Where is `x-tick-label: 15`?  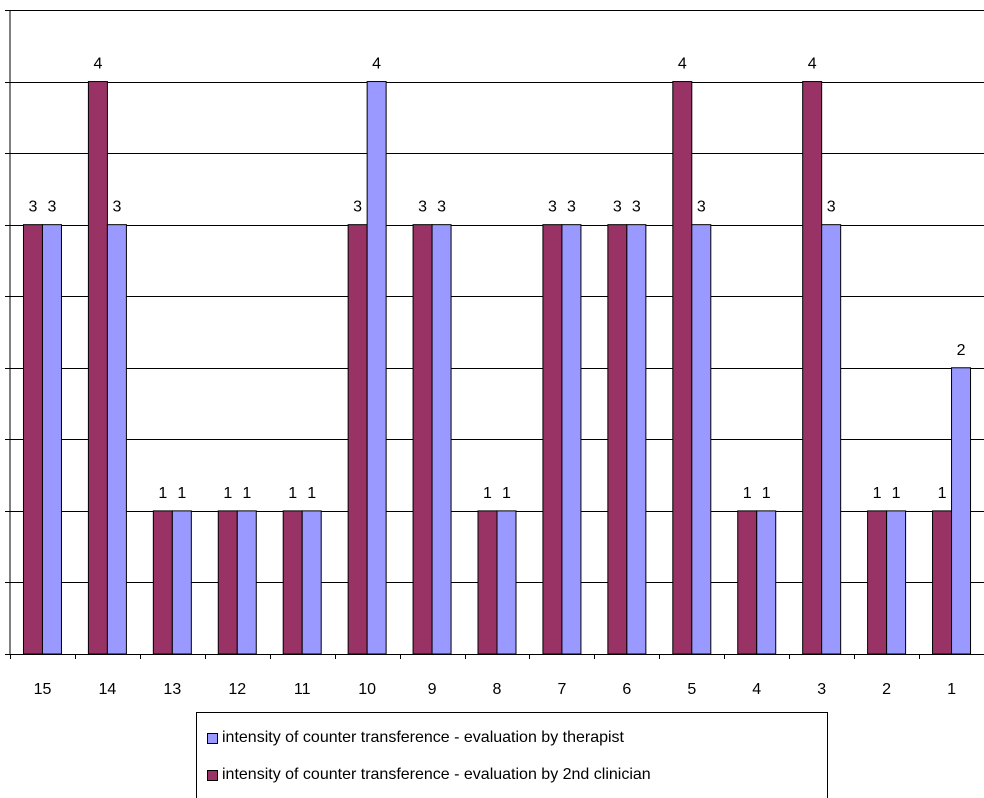 x-tick-label: 15 is located at coordinates (43, 689).